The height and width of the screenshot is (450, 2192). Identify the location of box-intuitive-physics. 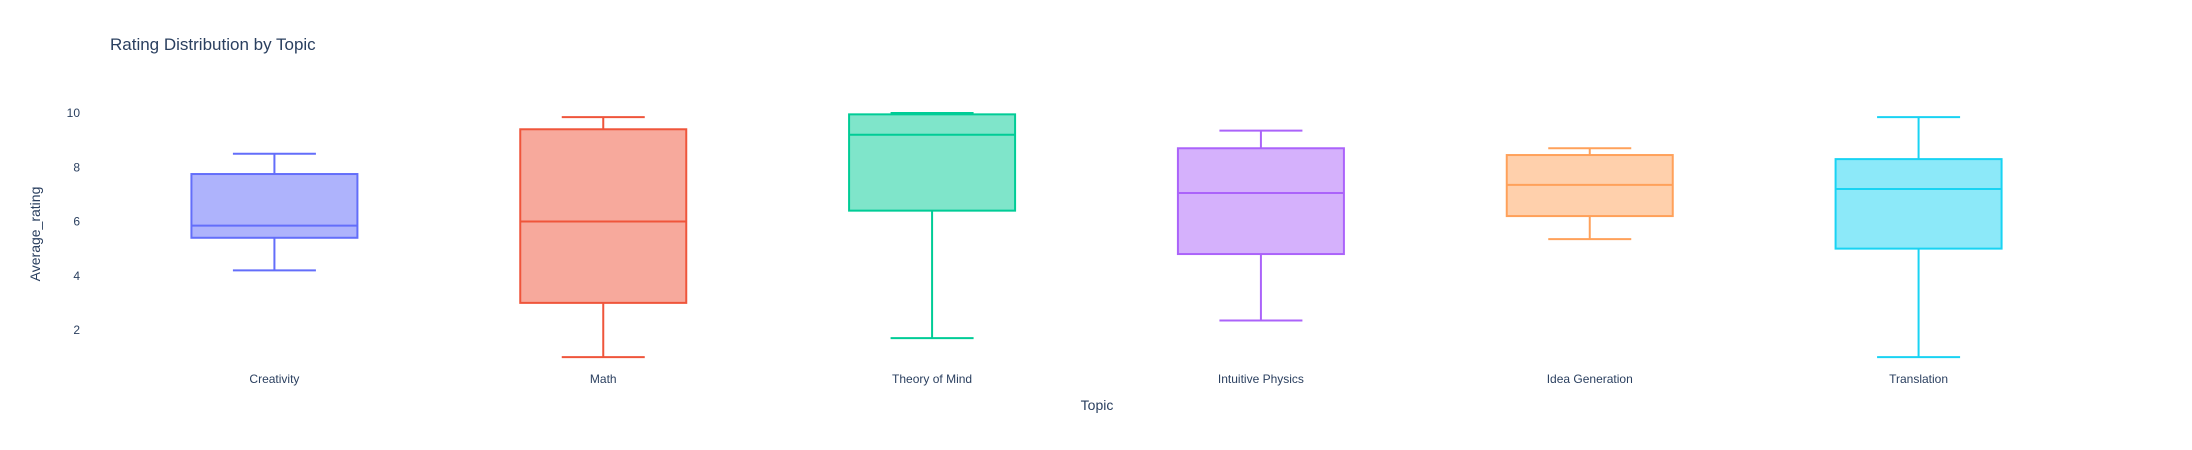
(1260, 225).